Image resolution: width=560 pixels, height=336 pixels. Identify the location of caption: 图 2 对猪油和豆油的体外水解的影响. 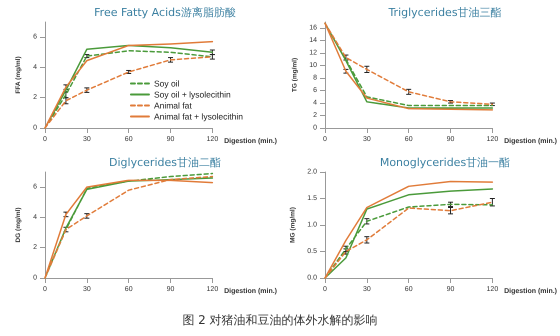
(280, 320).